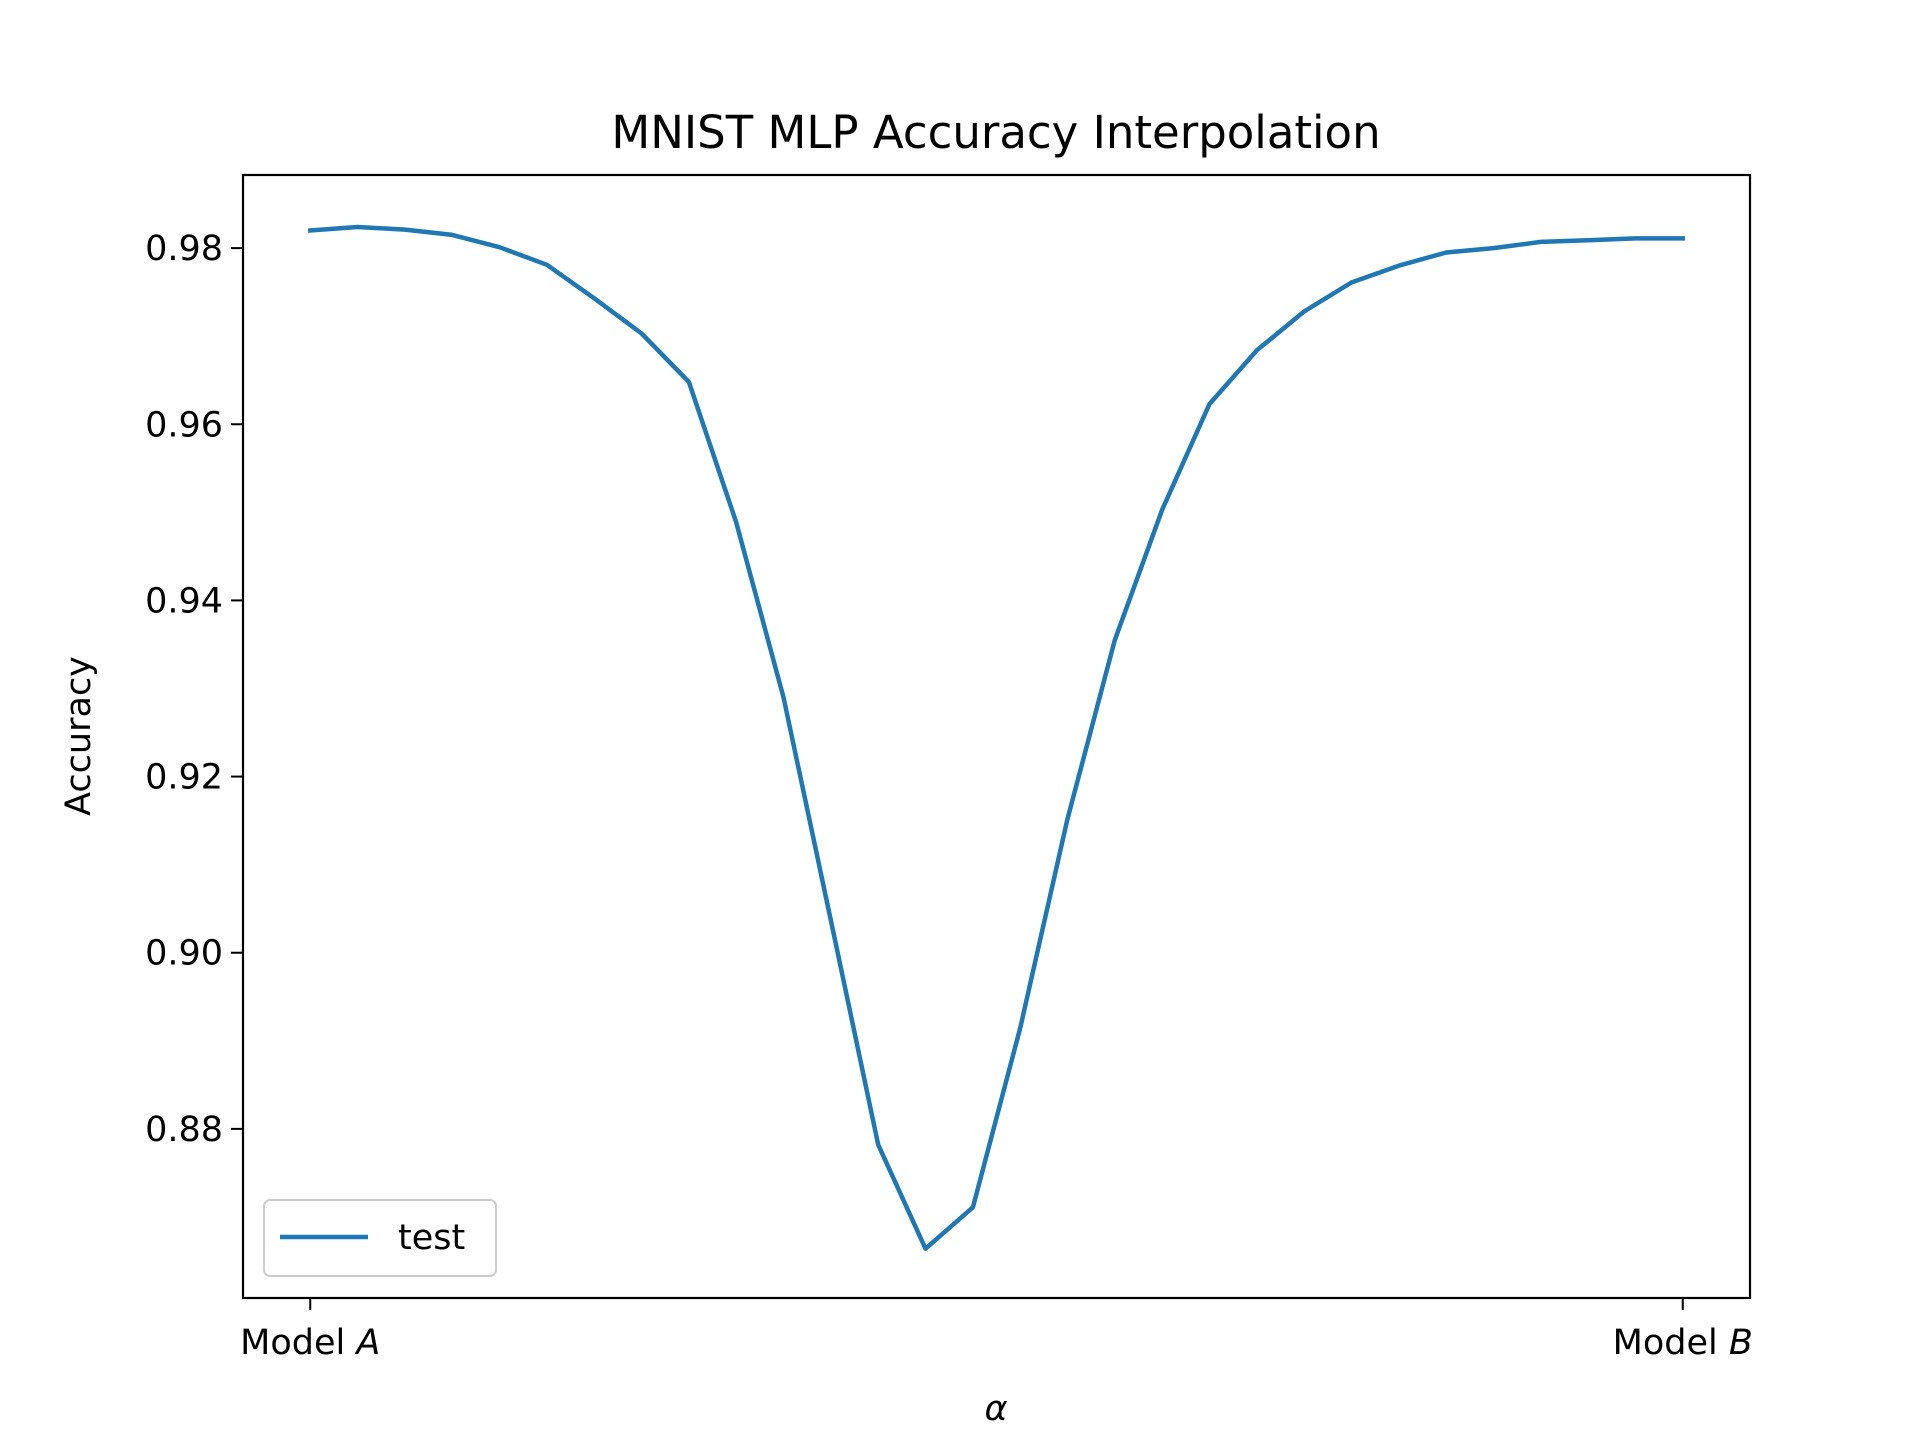  What do you see at coordinates (184, 601) in the screenshot?
I see `y-tick-label: 0.94` at bounding box center [184, 601].